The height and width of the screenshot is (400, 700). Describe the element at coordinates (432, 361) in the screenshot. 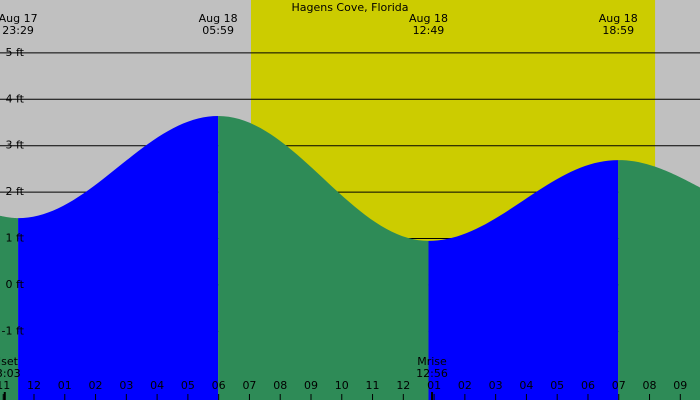

I see `moon-label: Mrise` at that location.